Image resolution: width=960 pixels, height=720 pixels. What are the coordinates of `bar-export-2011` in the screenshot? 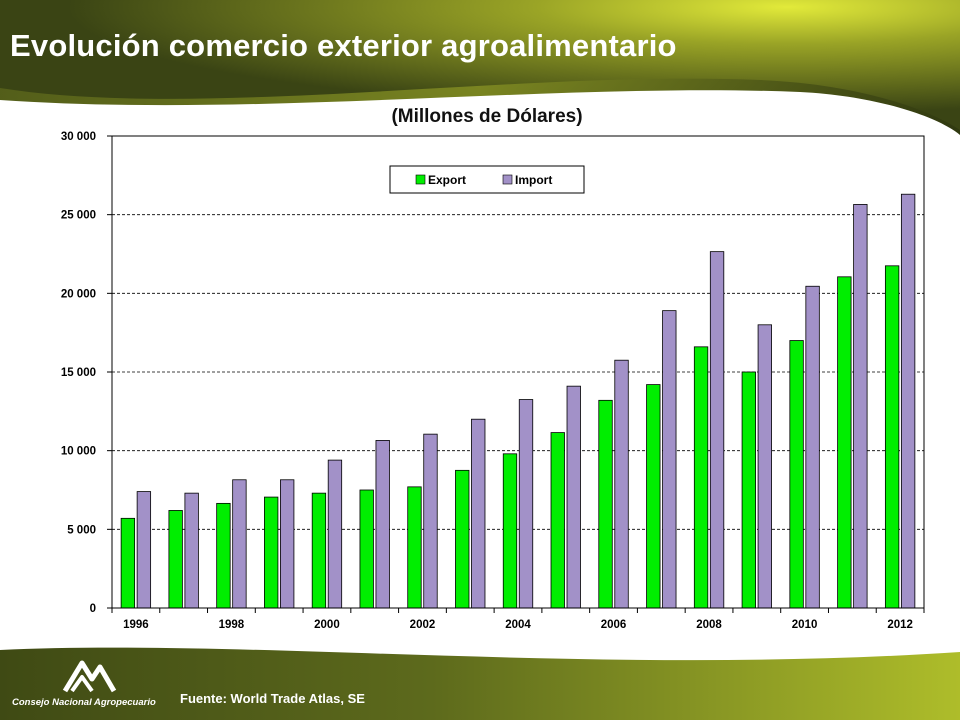 It's located at (844, 442).